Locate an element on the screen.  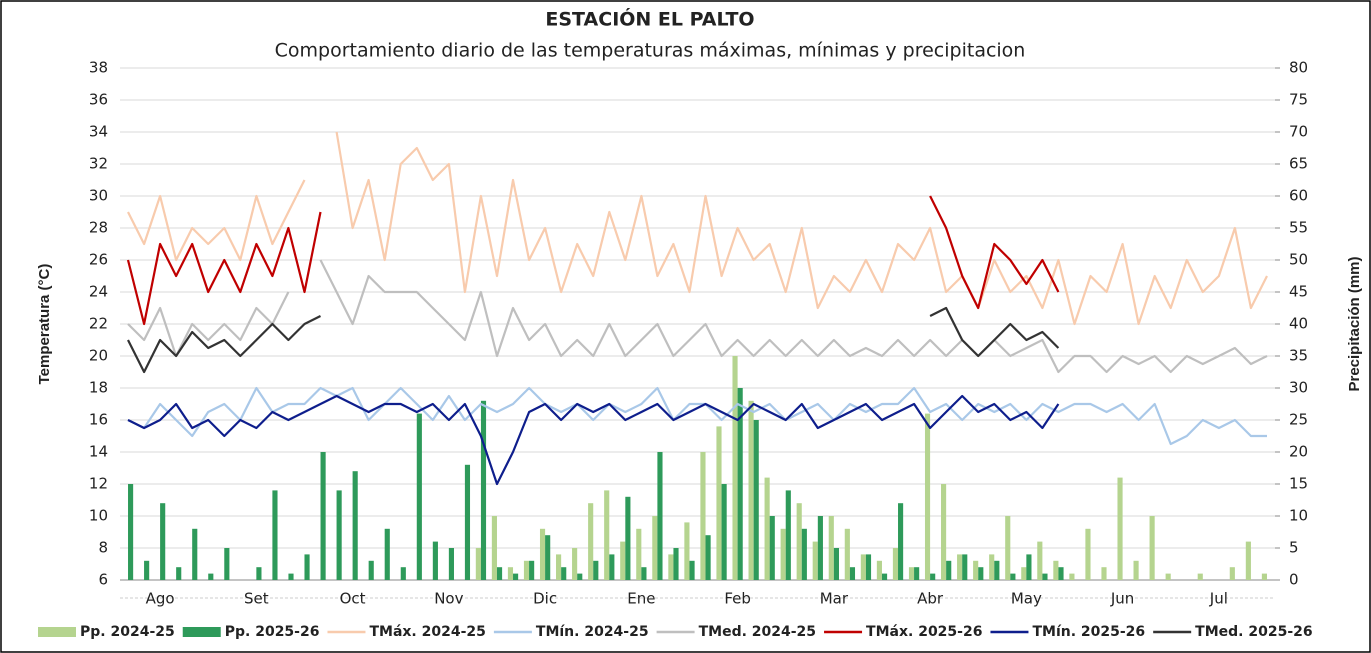
chart-title: ESTACIÓN EL PALTO is located at coordinates (649, 19).